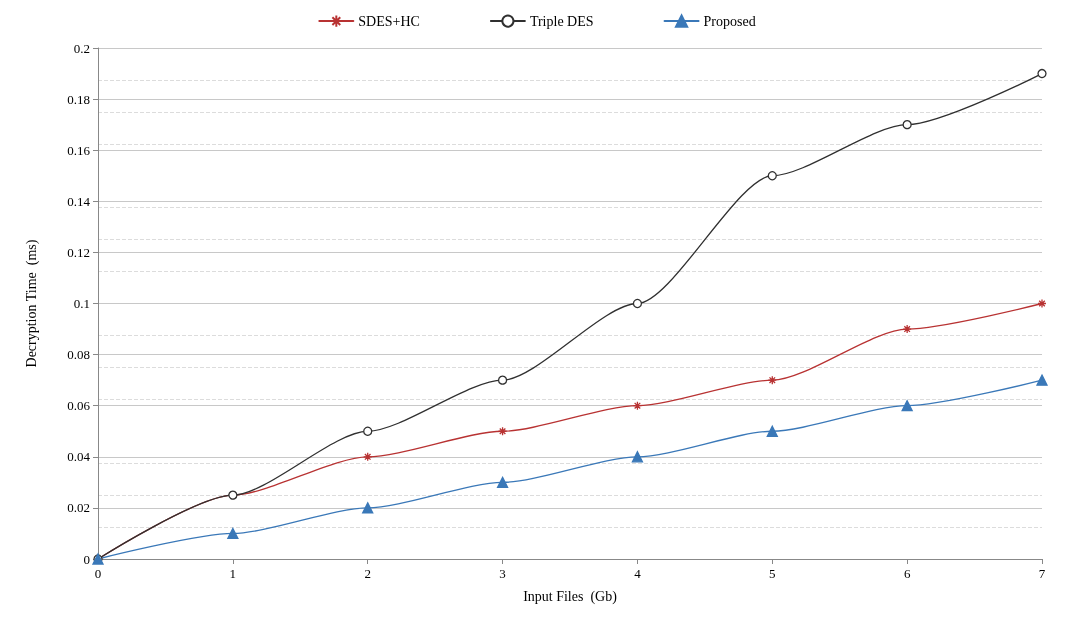  I want to click on y-tick-label: 0.2, so click(81, 48).